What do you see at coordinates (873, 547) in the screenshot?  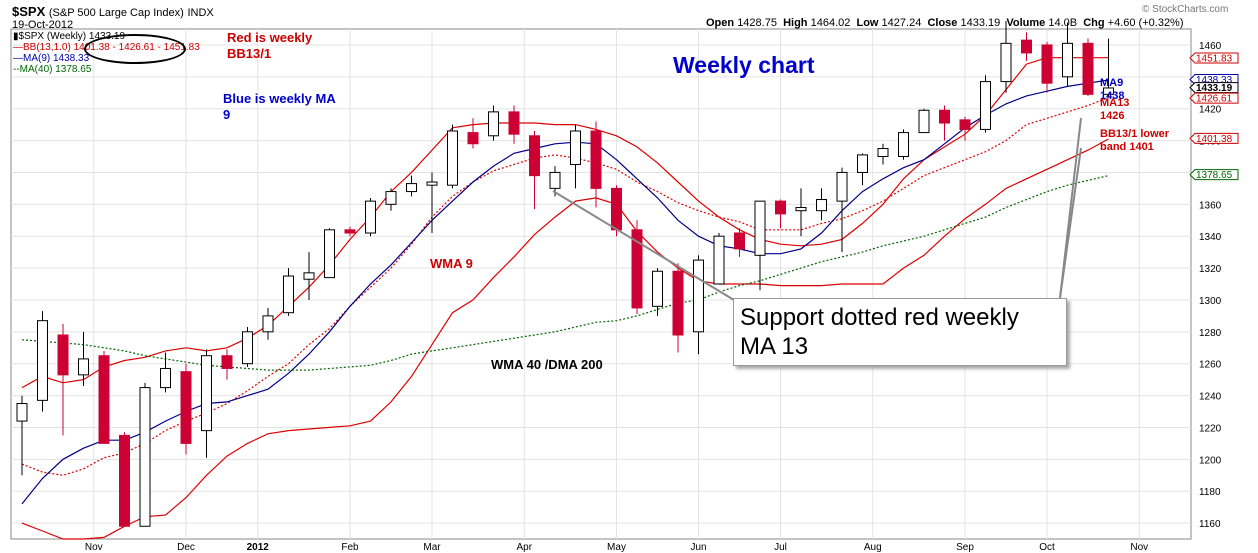 I see `x-tick-label: Aug` at bounding box center [873, 547].